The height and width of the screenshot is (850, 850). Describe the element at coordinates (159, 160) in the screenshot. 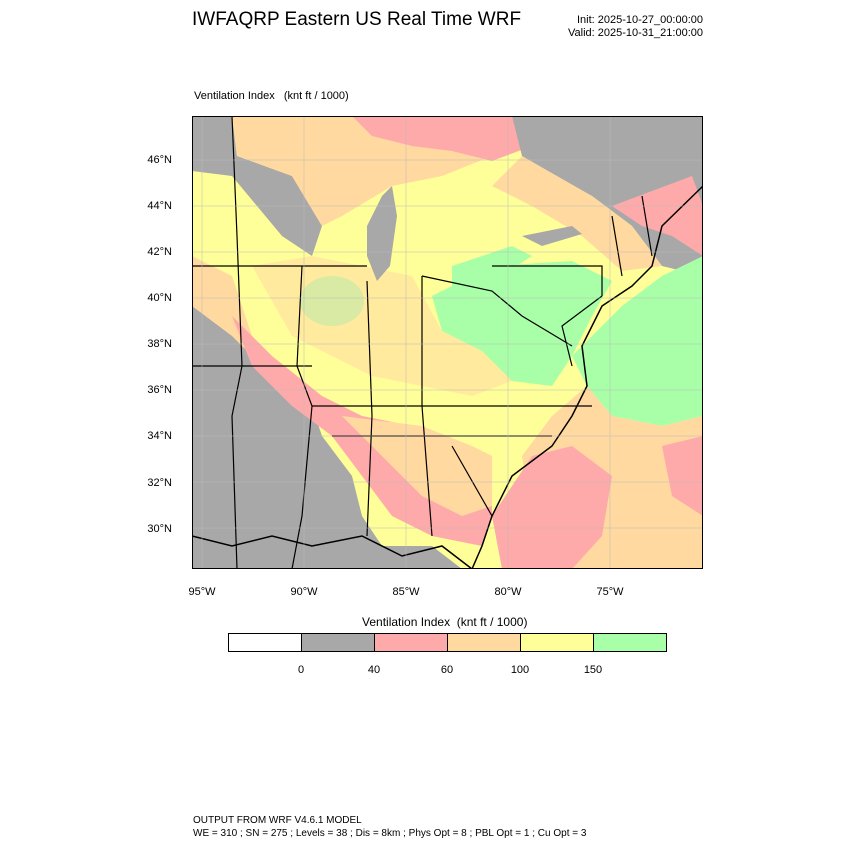

I see `lat-label-46n: 46°N` at that location.